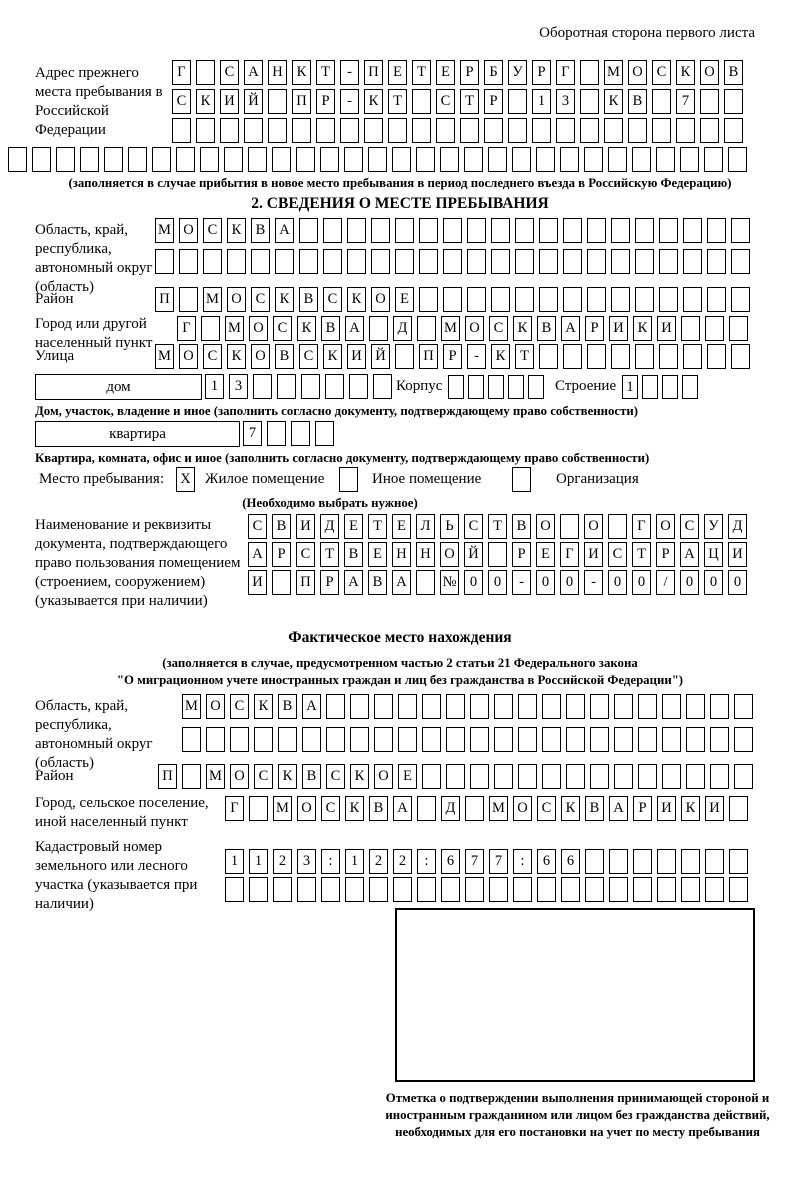 The image size is (800, 1180). Describe the element at coordinates (593, 582) in the screenshot. I see `char-cell: -` at that location.